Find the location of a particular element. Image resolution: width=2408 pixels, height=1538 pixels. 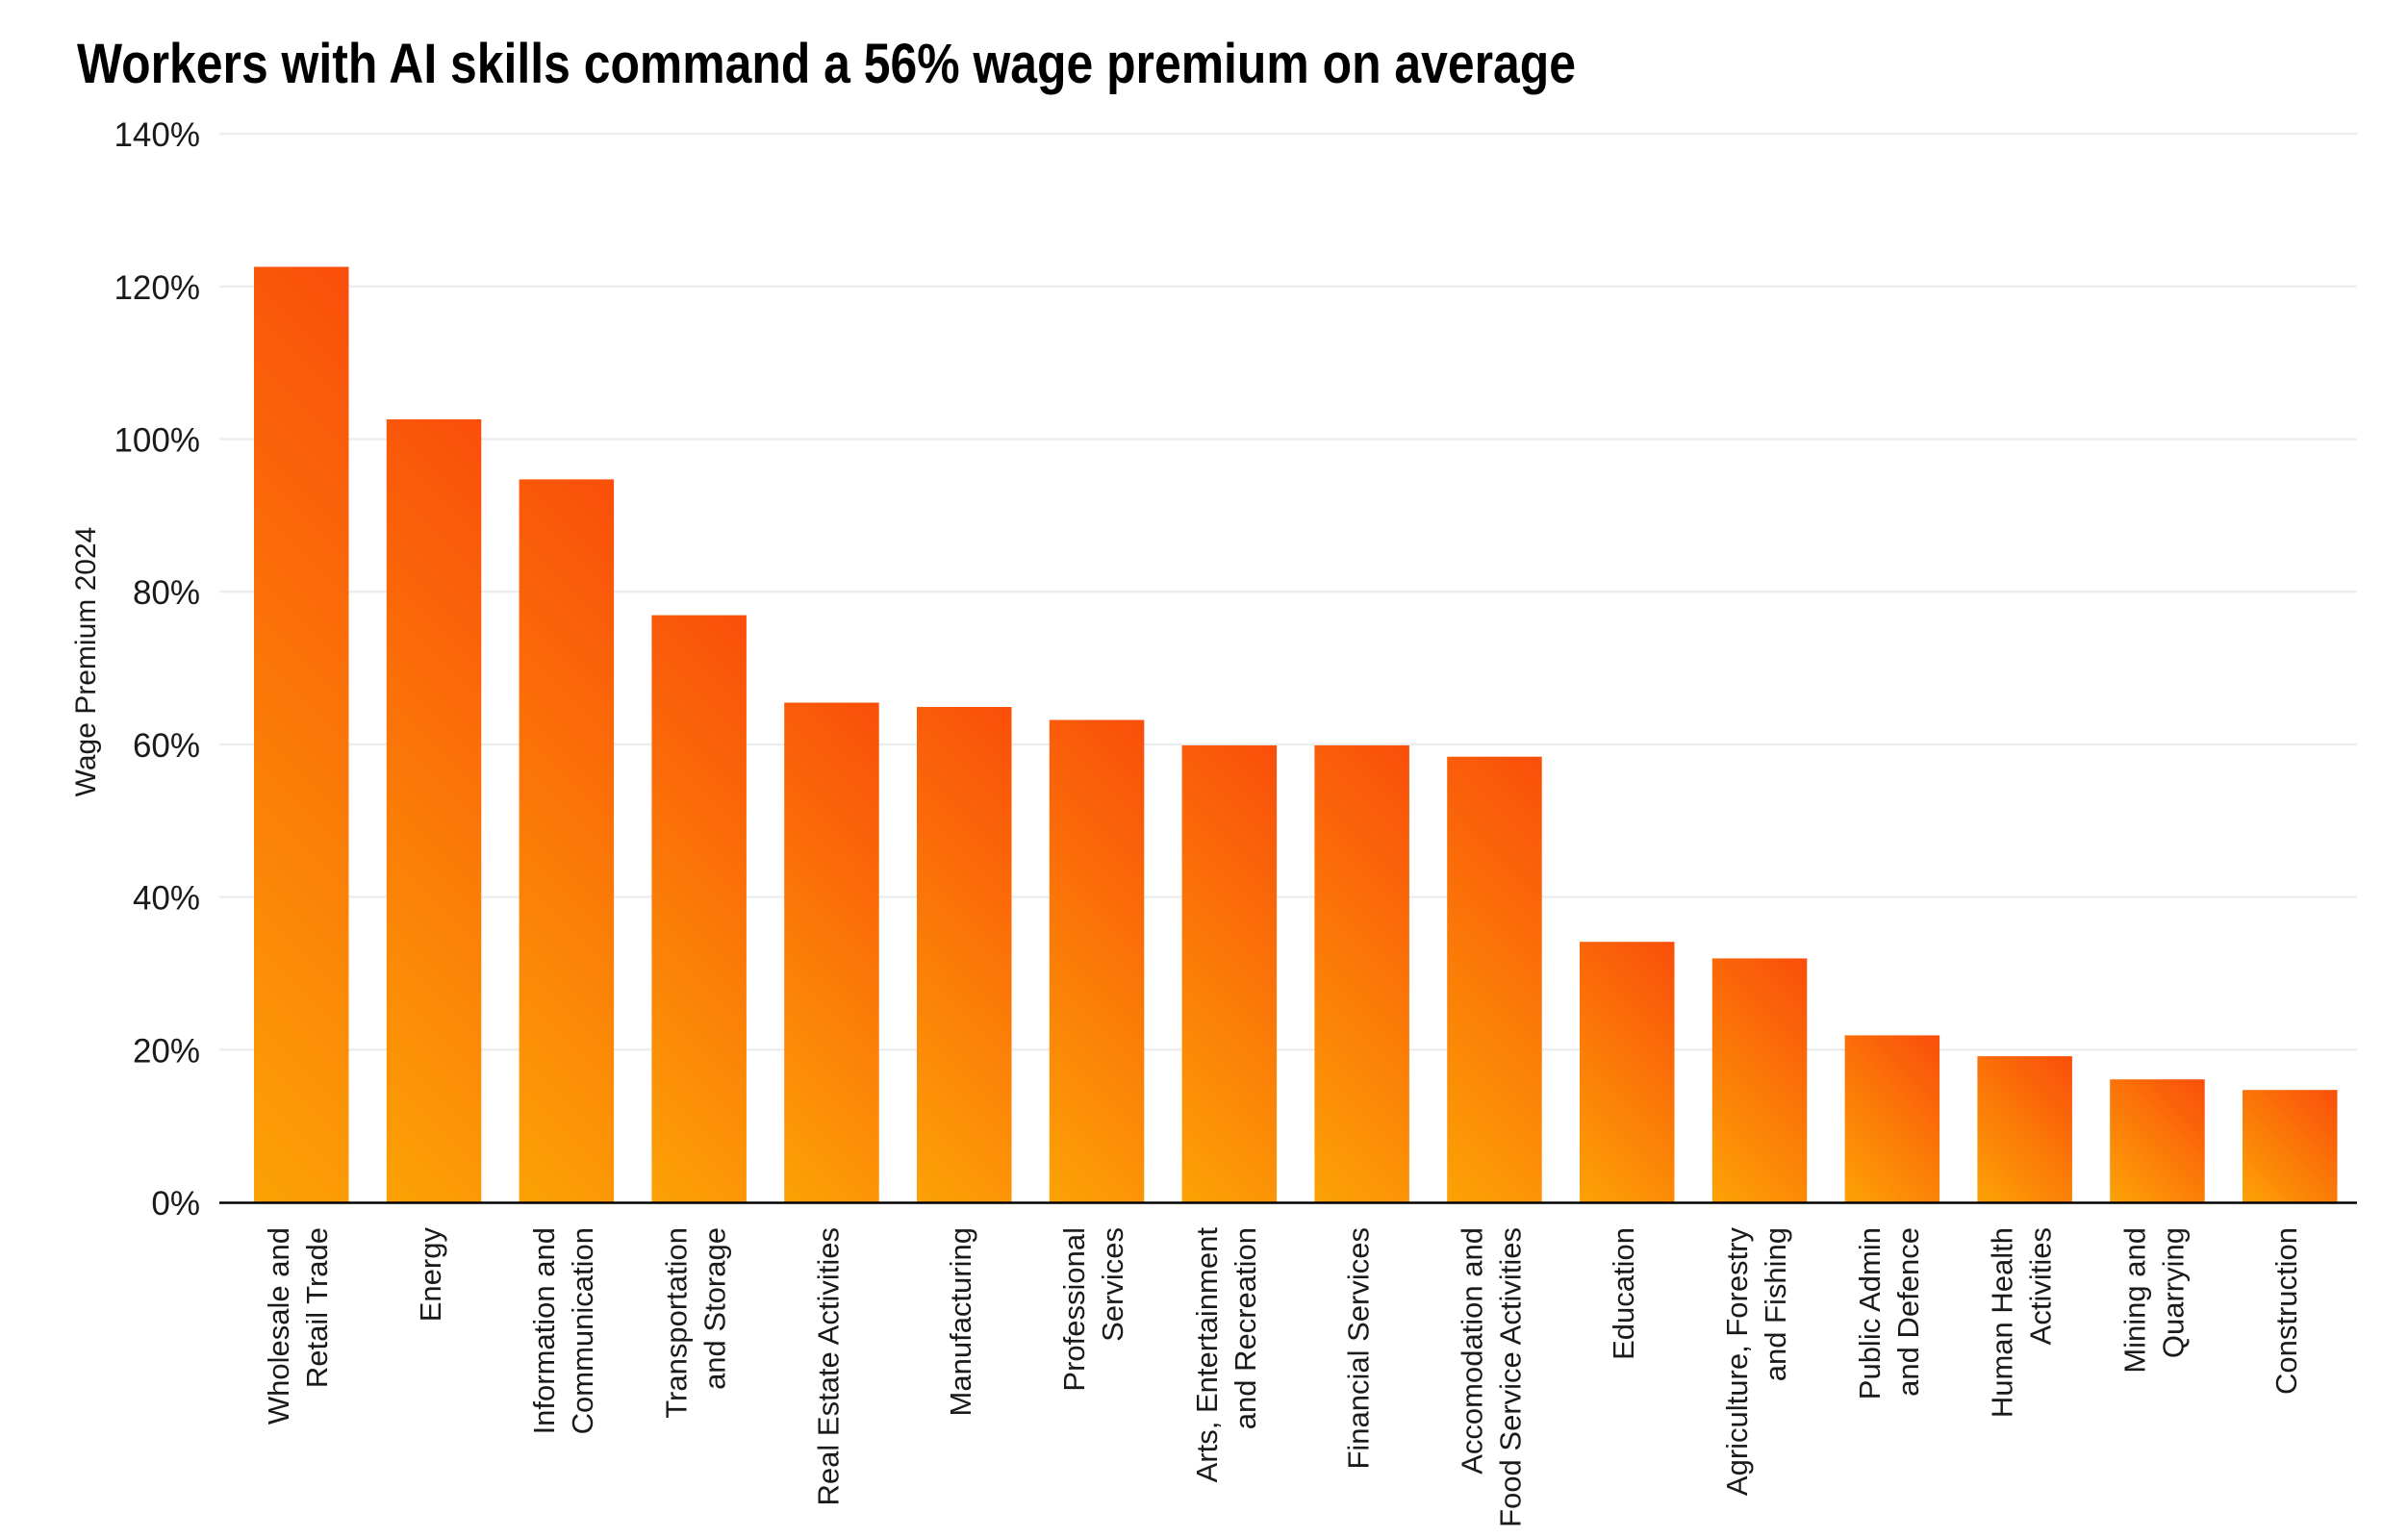

svg-text: and Defence is located at coordinates (1908, 1312).